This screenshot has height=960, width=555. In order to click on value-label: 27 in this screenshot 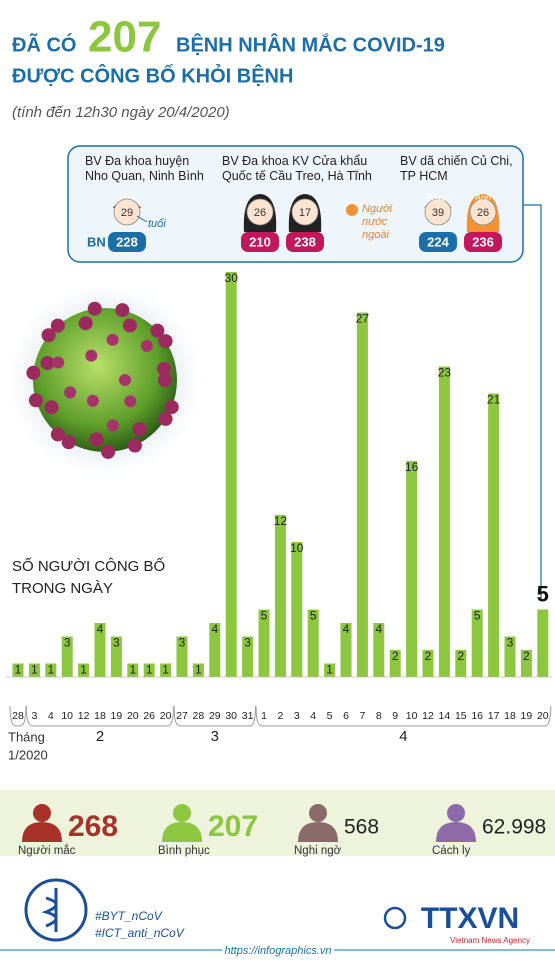, I will do `click(363, 319)`.